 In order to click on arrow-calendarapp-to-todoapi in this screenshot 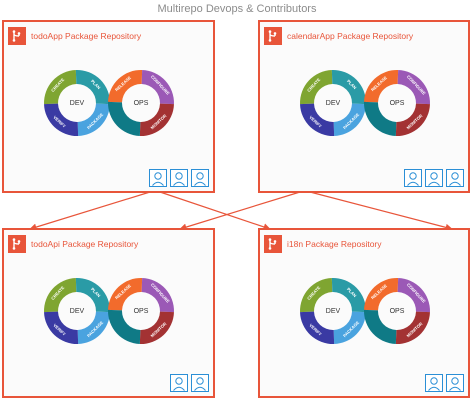, I will do `click(240, 211)`.